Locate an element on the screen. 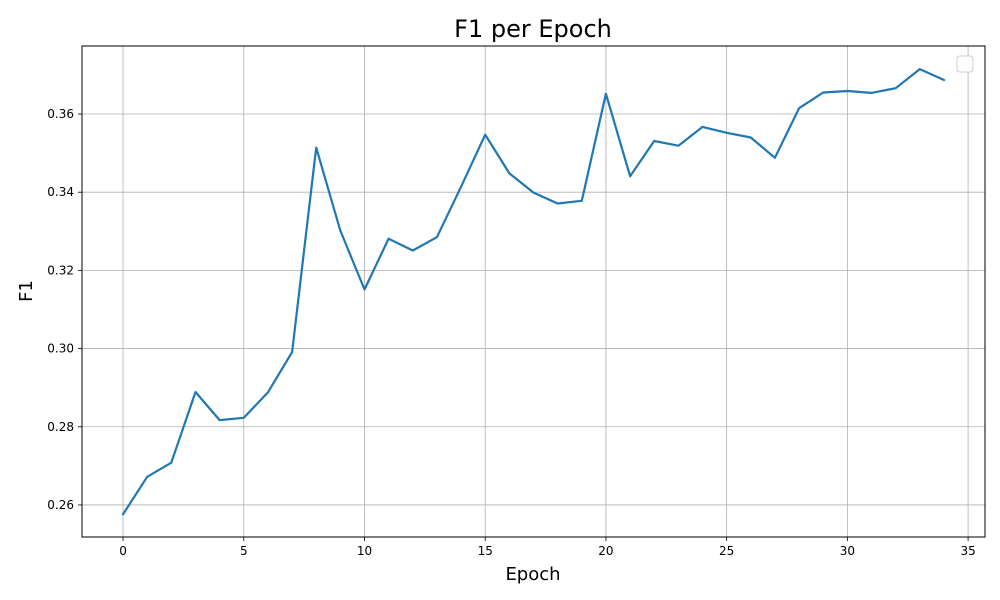  y-tick-label: 0.36 is located at coordinates (60, 114).